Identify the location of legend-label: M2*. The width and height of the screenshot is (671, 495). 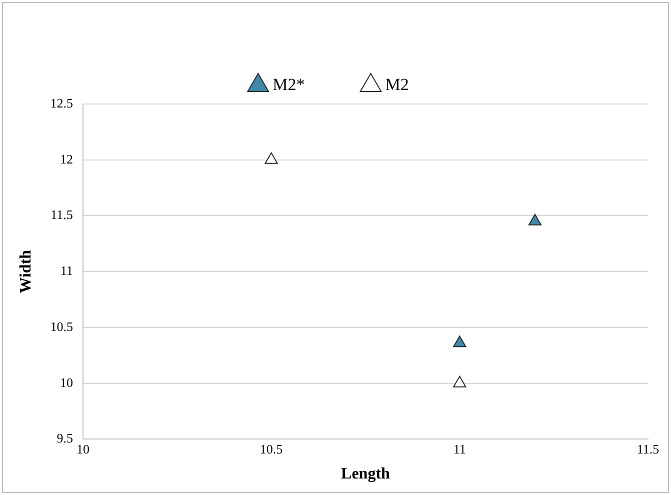
(288, 84).